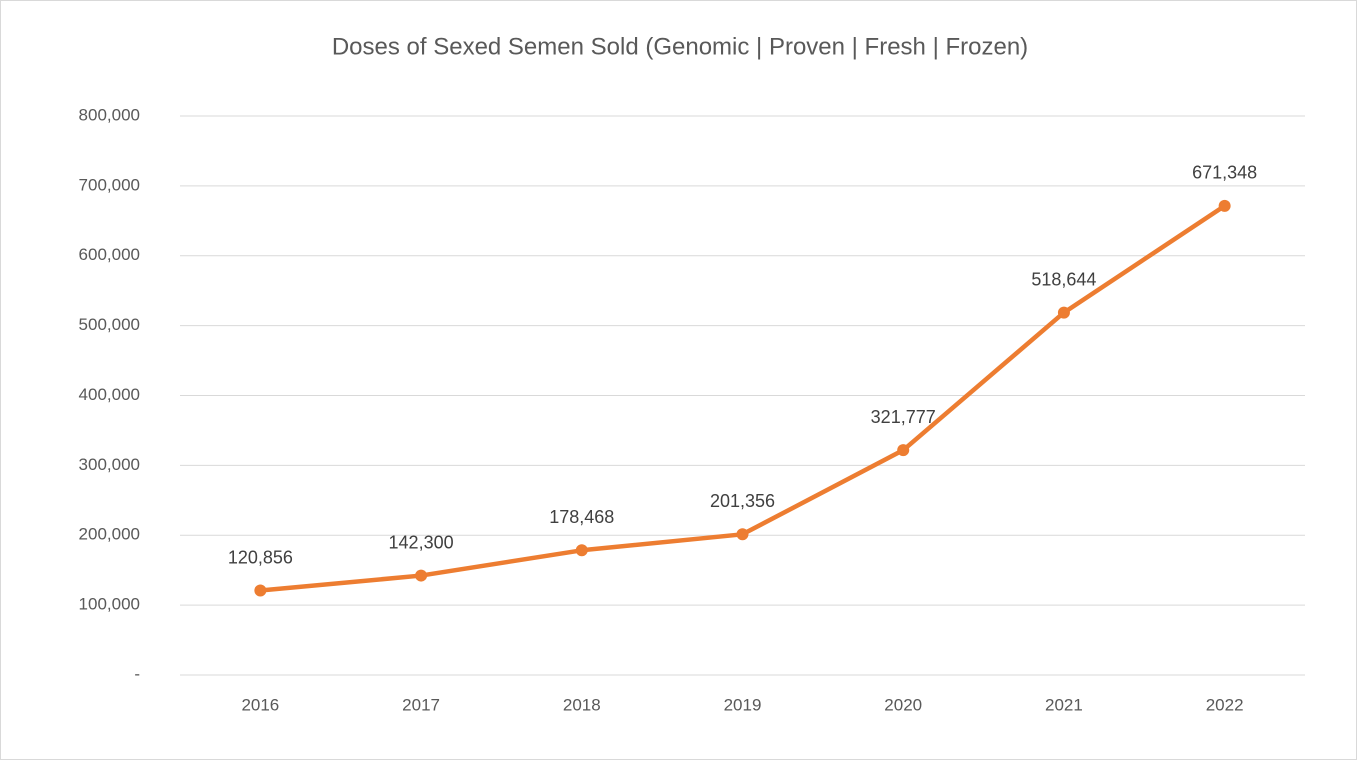  What do you see at coordinates (903, 704) in the screenshot?
I see `x-tick-label: 2020` at bounding box center [903, 704].